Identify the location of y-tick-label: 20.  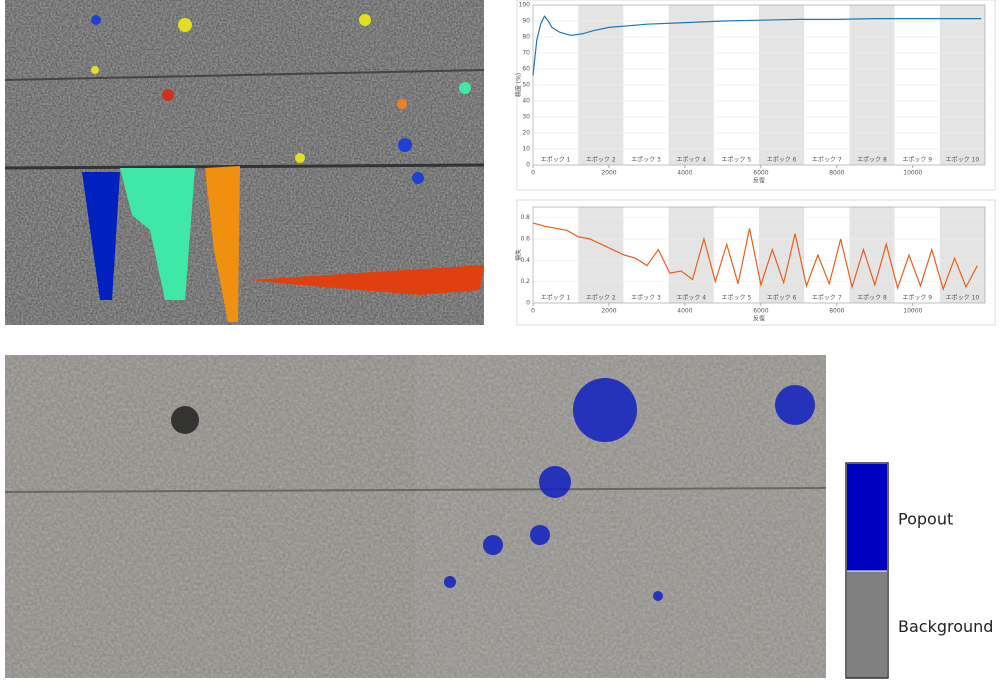
(526, 133).